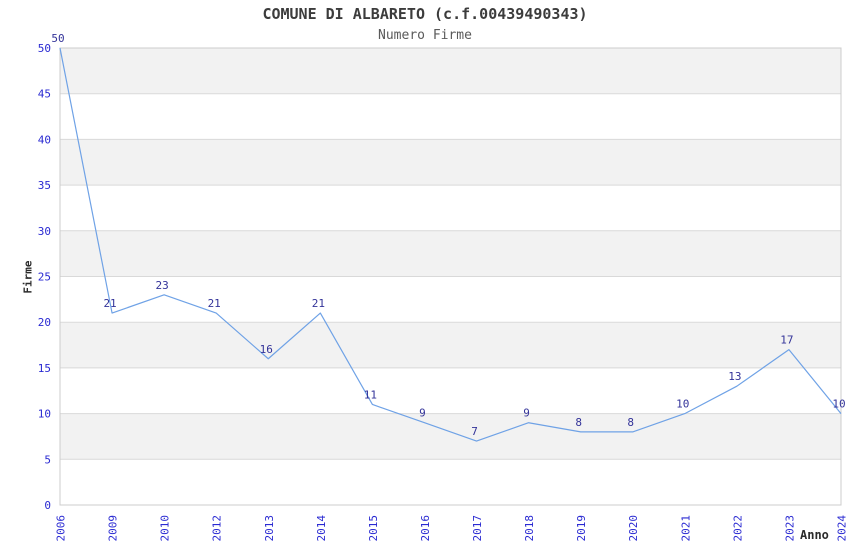  What do you see at coordinates (474, 431) in the screenshot?
I see `point-label: 7` at bounding box center [474, 431].